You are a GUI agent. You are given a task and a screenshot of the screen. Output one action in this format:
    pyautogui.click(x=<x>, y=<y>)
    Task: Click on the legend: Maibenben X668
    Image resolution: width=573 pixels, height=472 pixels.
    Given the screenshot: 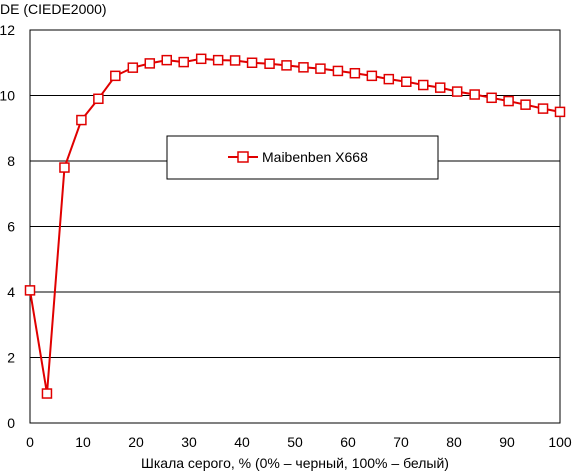 What is the action you would take?
    pyautogui.click(x=302, y=157)
    